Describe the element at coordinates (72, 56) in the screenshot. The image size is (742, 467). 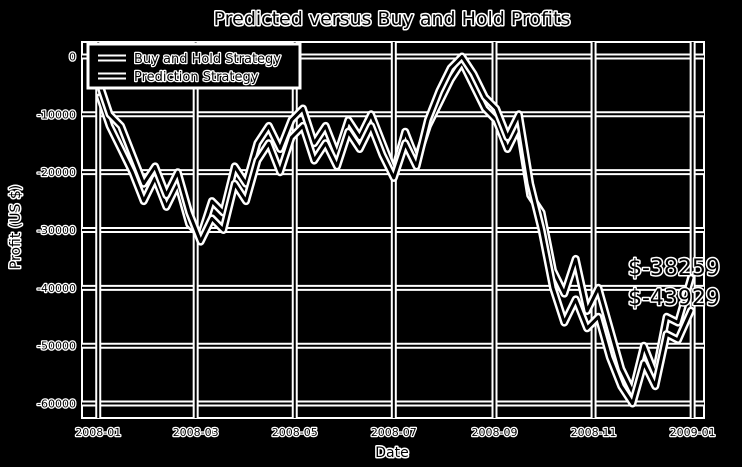
I see `y-tick-label: 0` at that location.